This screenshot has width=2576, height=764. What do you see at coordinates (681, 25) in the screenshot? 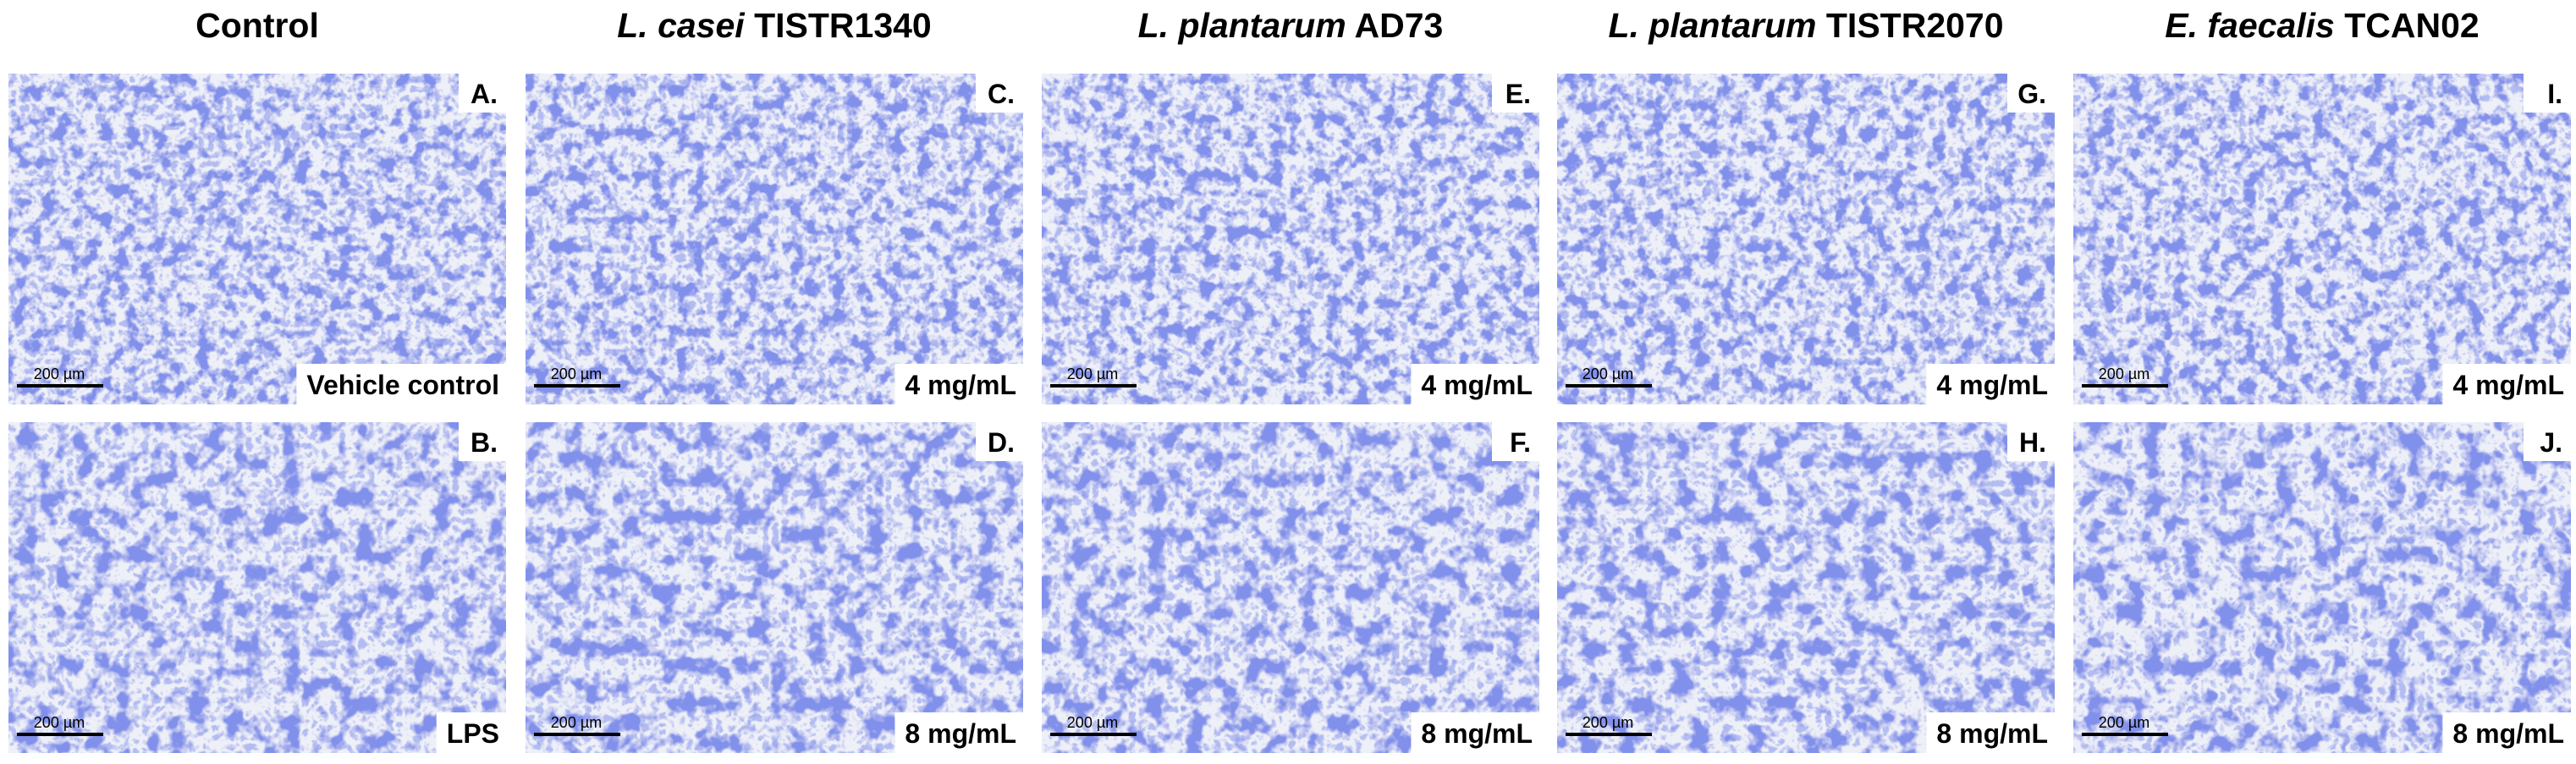
I see `species-name: L. casei` at bounding box center [681, 25].